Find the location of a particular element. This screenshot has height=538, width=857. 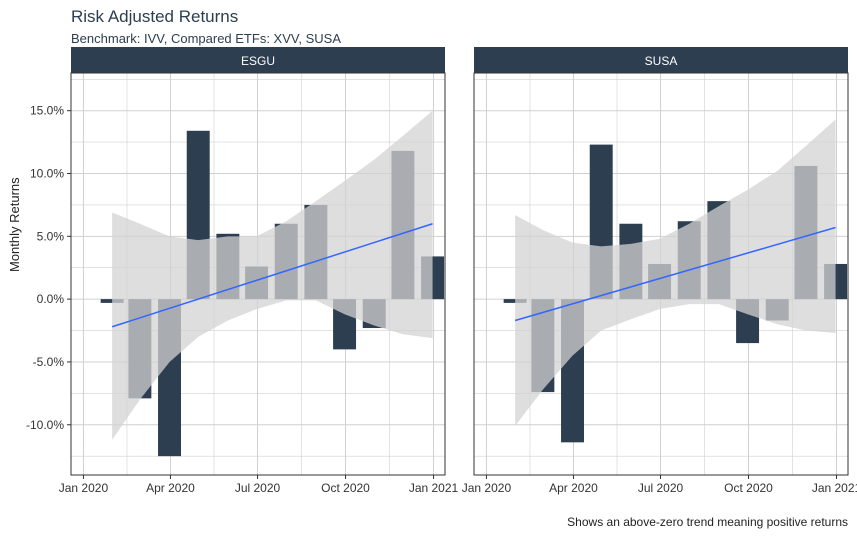

y-tick-label: 10.0% is located at coordinates (47, 174).